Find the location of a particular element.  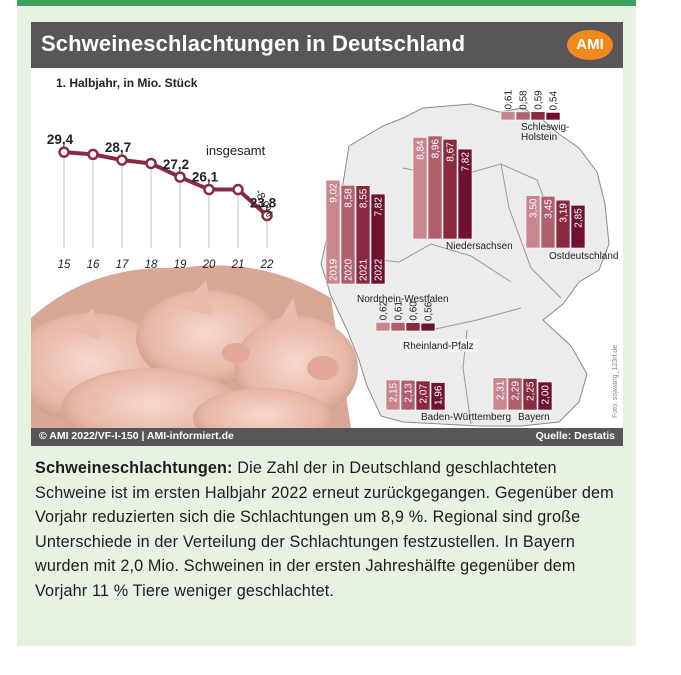

title-band: Schweineschlachtungen in Deutschland AMI is located at coordinates (327, 45).